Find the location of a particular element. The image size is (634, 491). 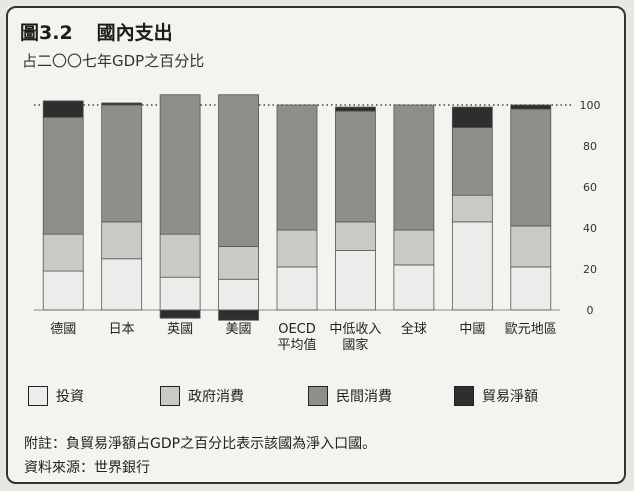

category-label: 日本 is located at coordinates (122, 329).